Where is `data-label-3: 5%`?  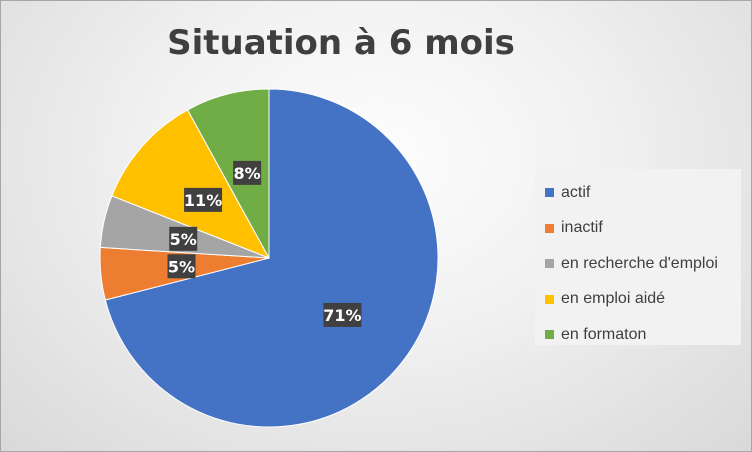 data-label-3: 5% is located at coordinates (183, 238).